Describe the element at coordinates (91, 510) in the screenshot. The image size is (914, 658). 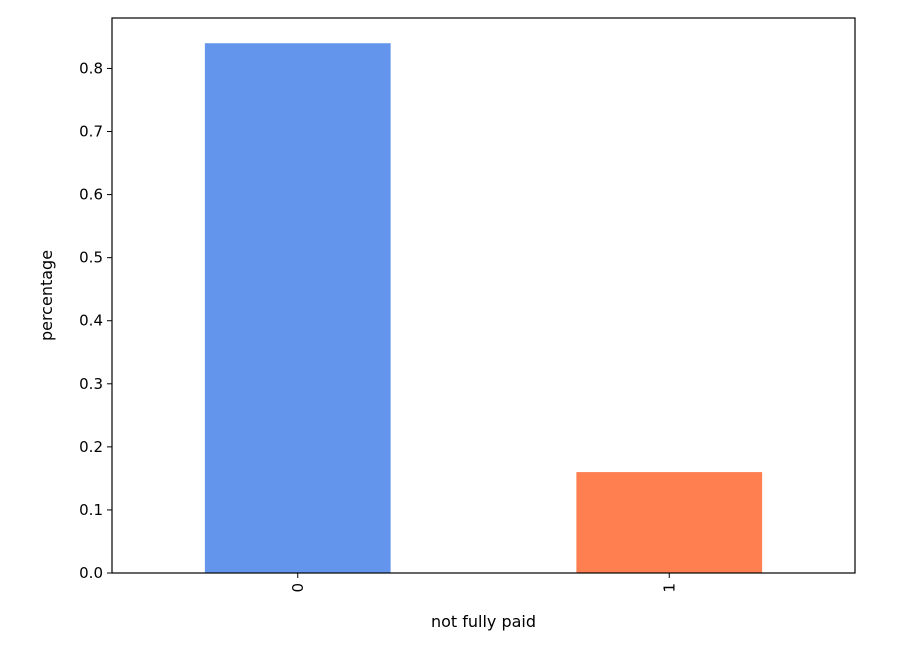
I see `y-tick-label: 0.1` at that location.